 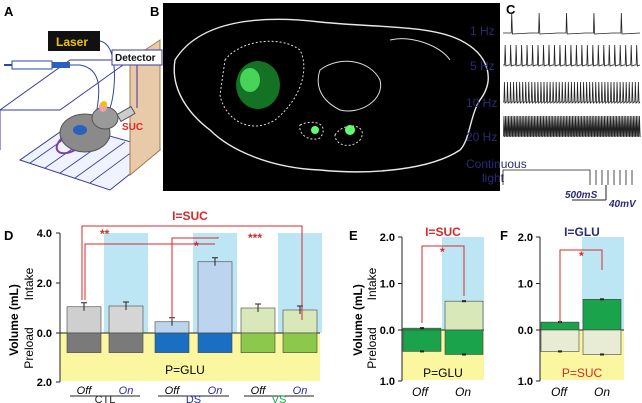 I want to click on d-pglu-label: P=GLU, so click(x=185, y=370).